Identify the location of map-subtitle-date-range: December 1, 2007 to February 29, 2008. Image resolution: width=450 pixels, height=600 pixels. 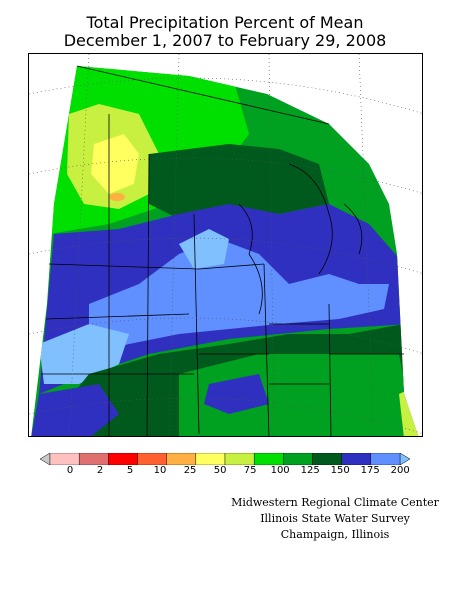
(225, 40).